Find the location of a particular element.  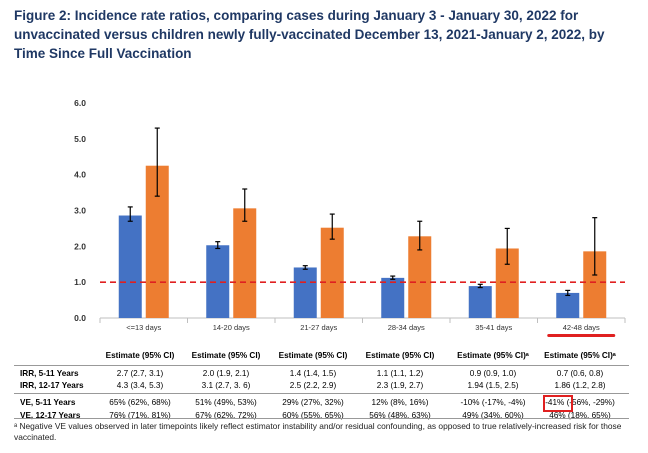

table-row-label: IRR, 12-17 Years is located at coordinates (52, 385).